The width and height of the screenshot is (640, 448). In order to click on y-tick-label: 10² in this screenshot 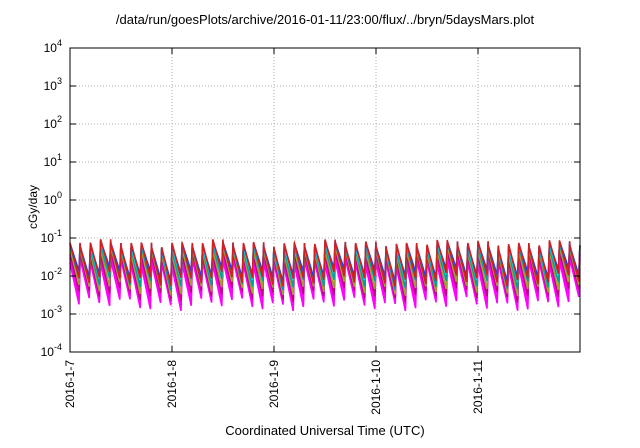, I will do `click(53, 122)`.